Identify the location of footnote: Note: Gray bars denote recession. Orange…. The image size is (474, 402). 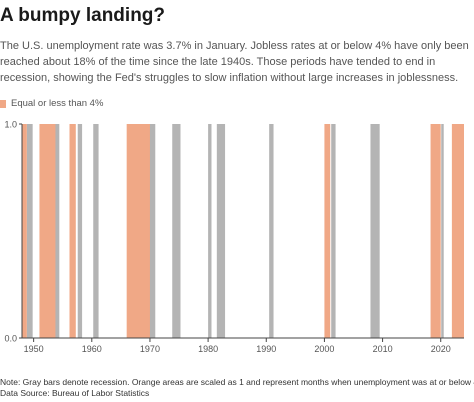
(237, 388).